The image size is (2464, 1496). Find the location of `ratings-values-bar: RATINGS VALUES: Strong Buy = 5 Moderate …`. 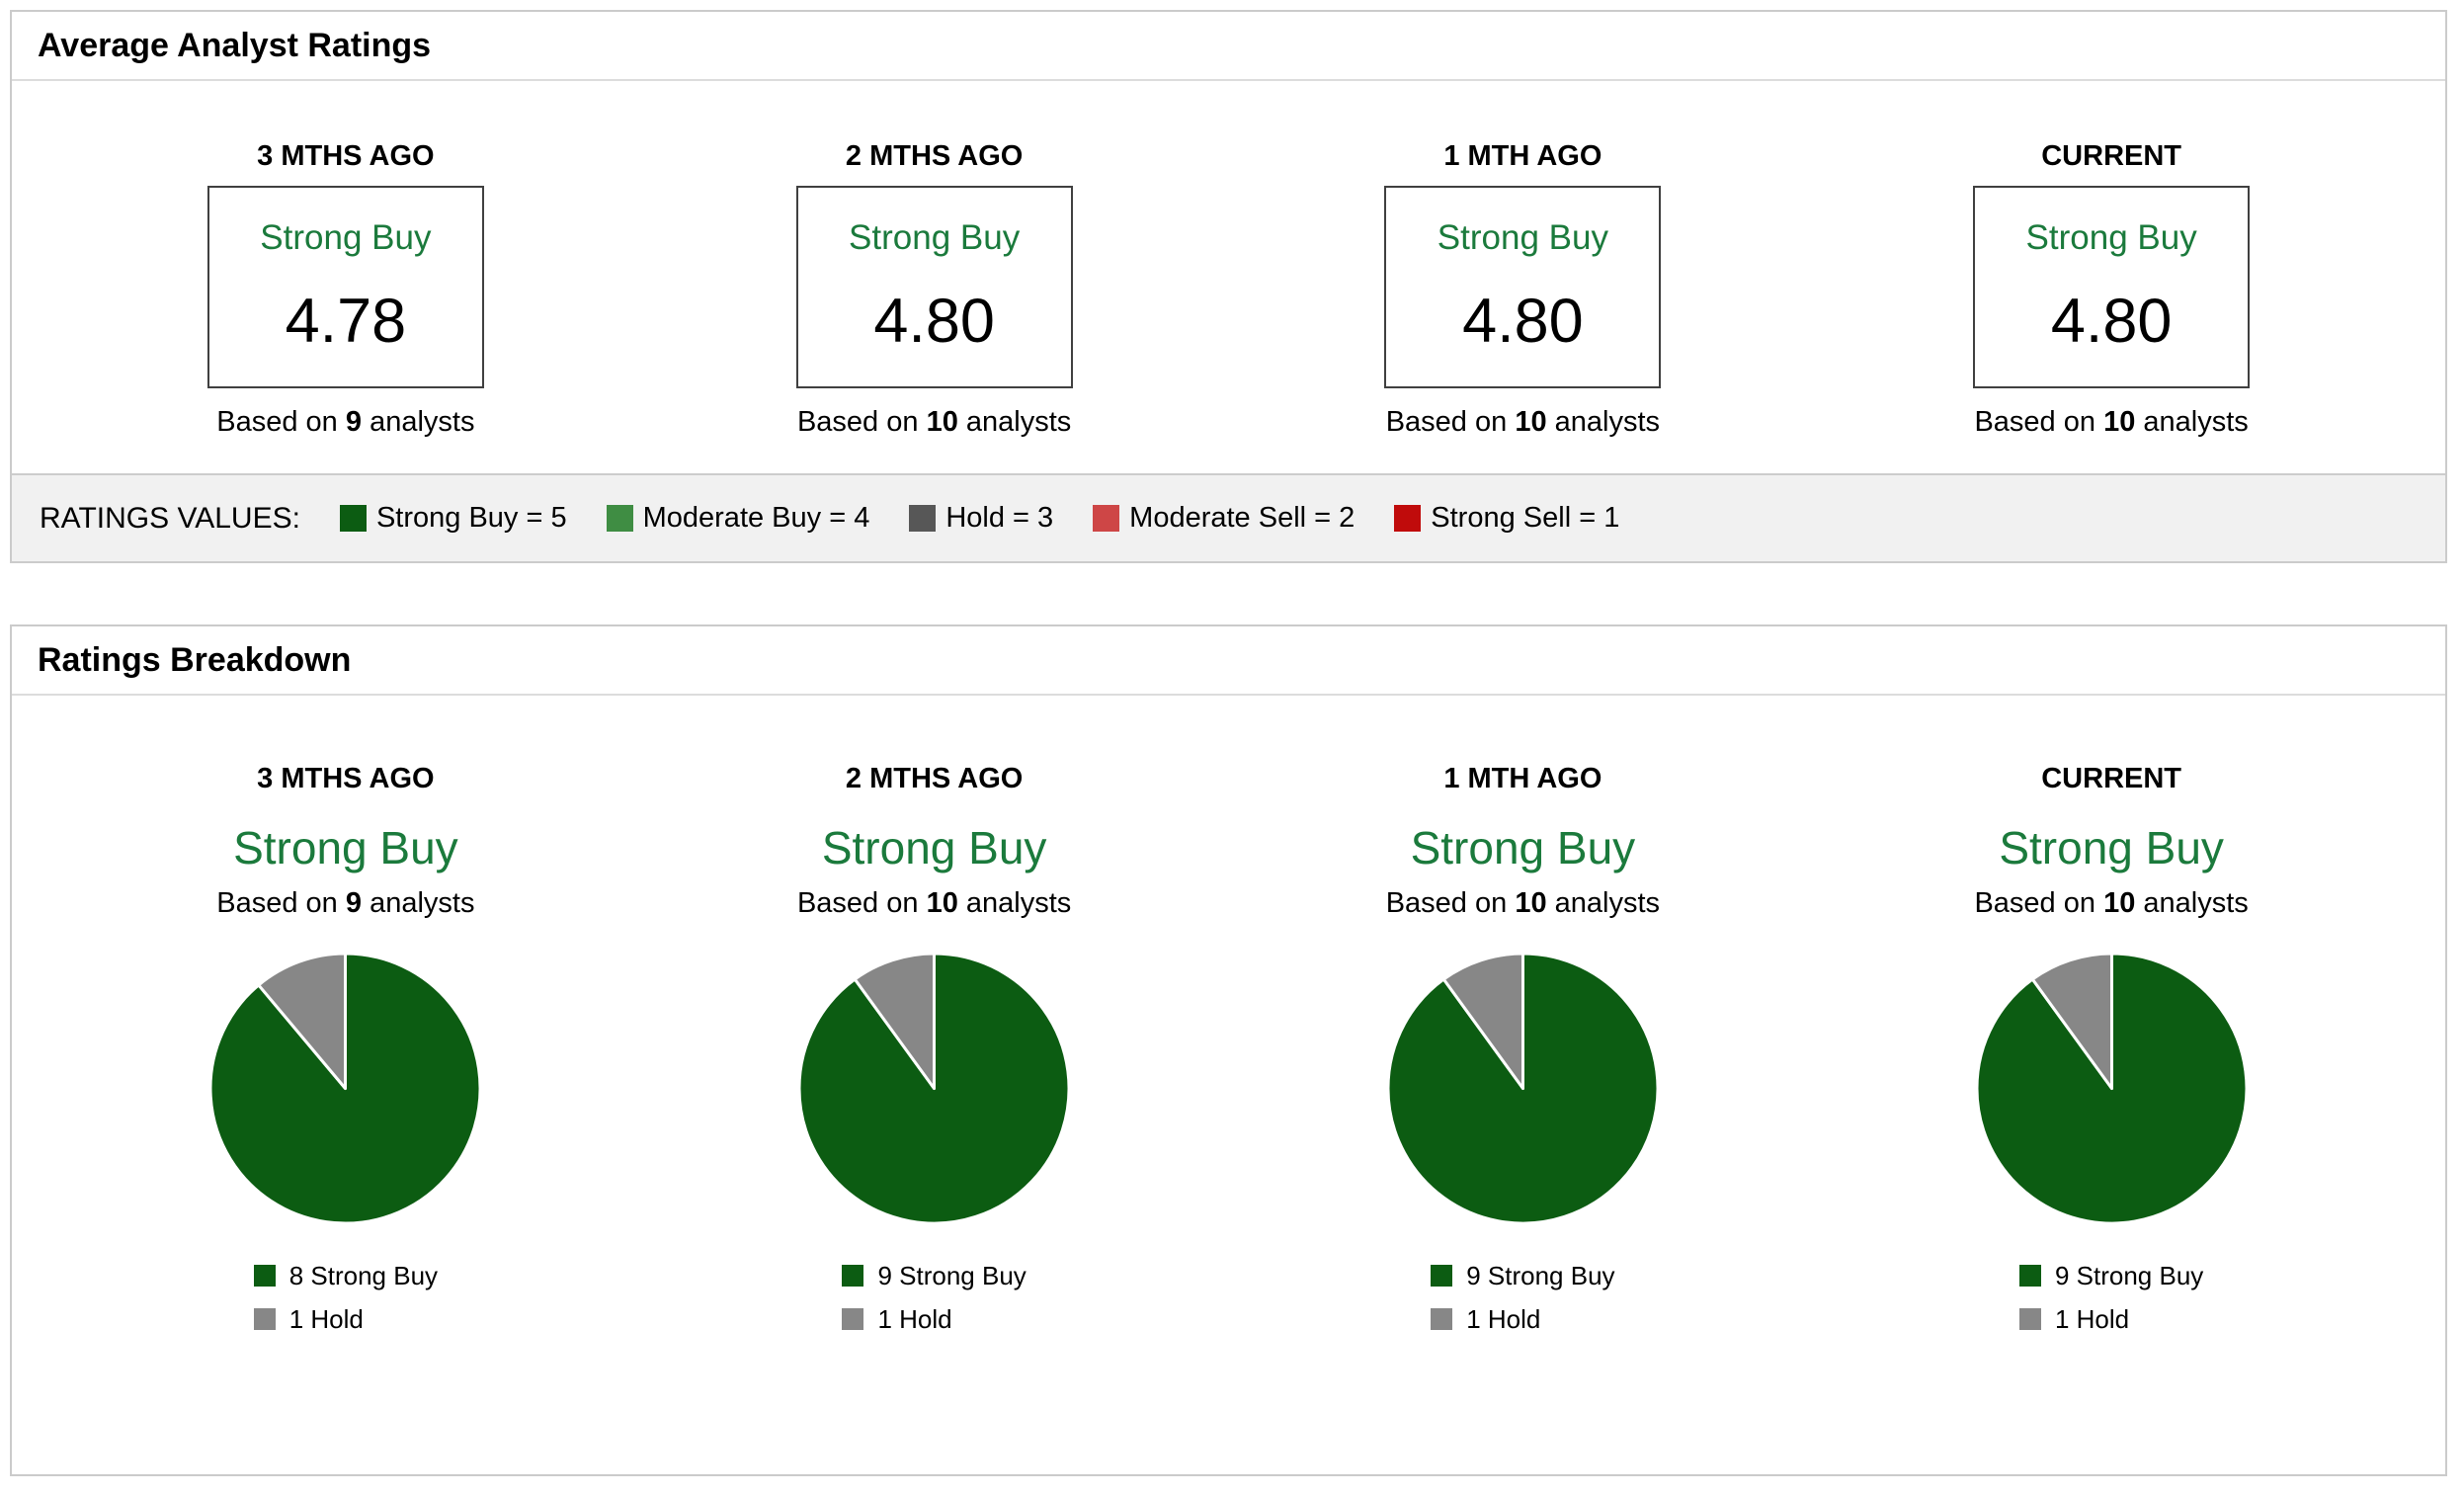

ratings-values-bar: RATINGS VALUES: Strong Buy = 5 Moderate … is located at coordinates (1228, 517).